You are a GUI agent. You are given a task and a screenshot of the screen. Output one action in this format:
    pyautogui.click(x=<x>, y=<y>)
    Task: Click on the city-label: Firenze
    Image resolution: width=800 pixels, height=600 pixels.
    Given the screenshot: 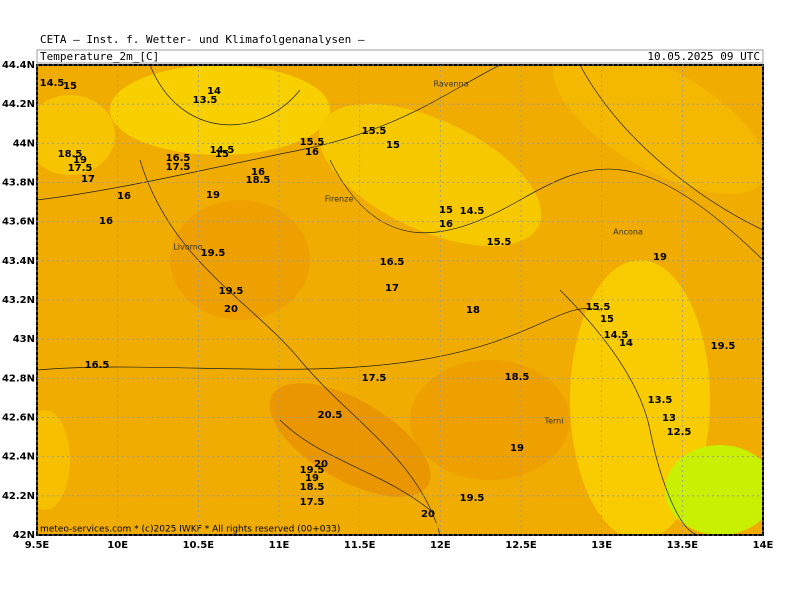 What is the action you would take?
    pyautogui.click(x=339, y=199)
    